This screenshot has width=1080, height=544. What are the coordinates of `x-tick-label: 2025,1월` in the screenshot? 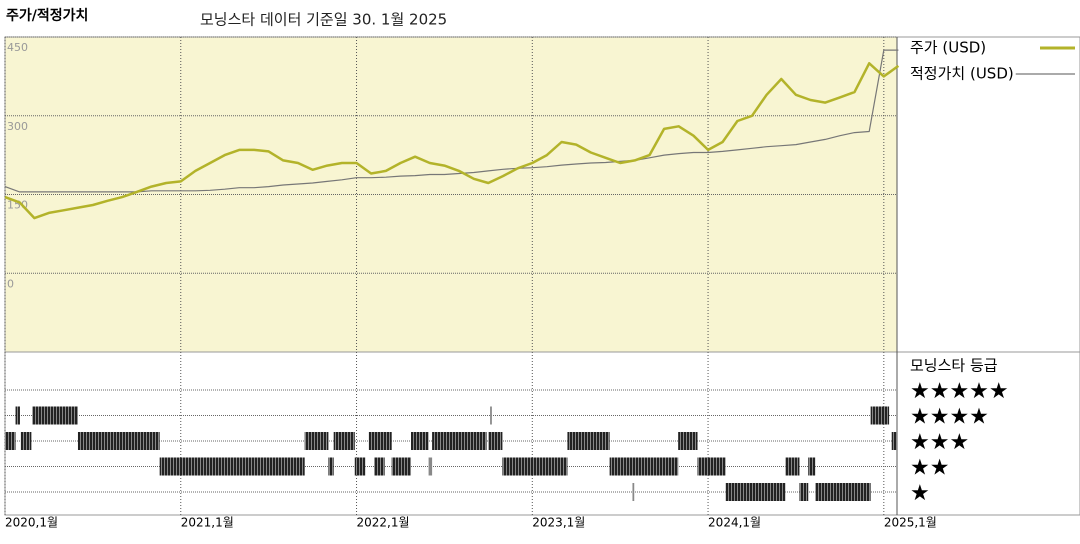 It's located at (910, 523).